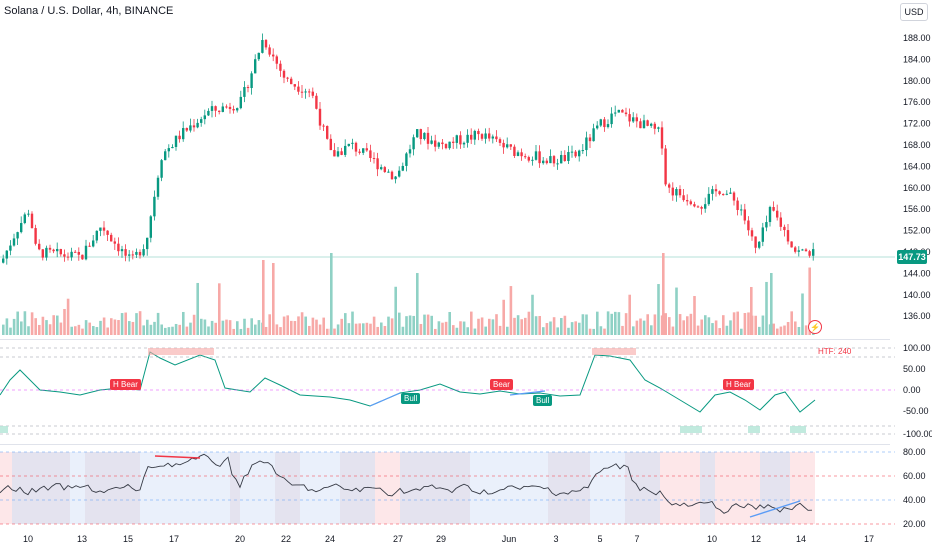 The image size is (932, 550). I want to click on time-axis-label: 15, so click(128, 539).